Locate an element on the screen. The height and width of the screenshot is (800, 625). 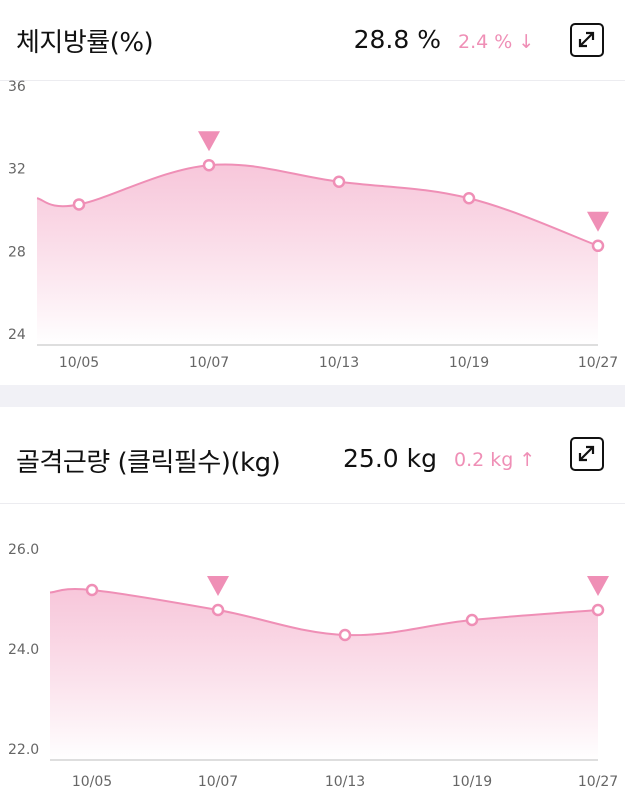
body-fat-expand-button is located at coordinates (587, 40).